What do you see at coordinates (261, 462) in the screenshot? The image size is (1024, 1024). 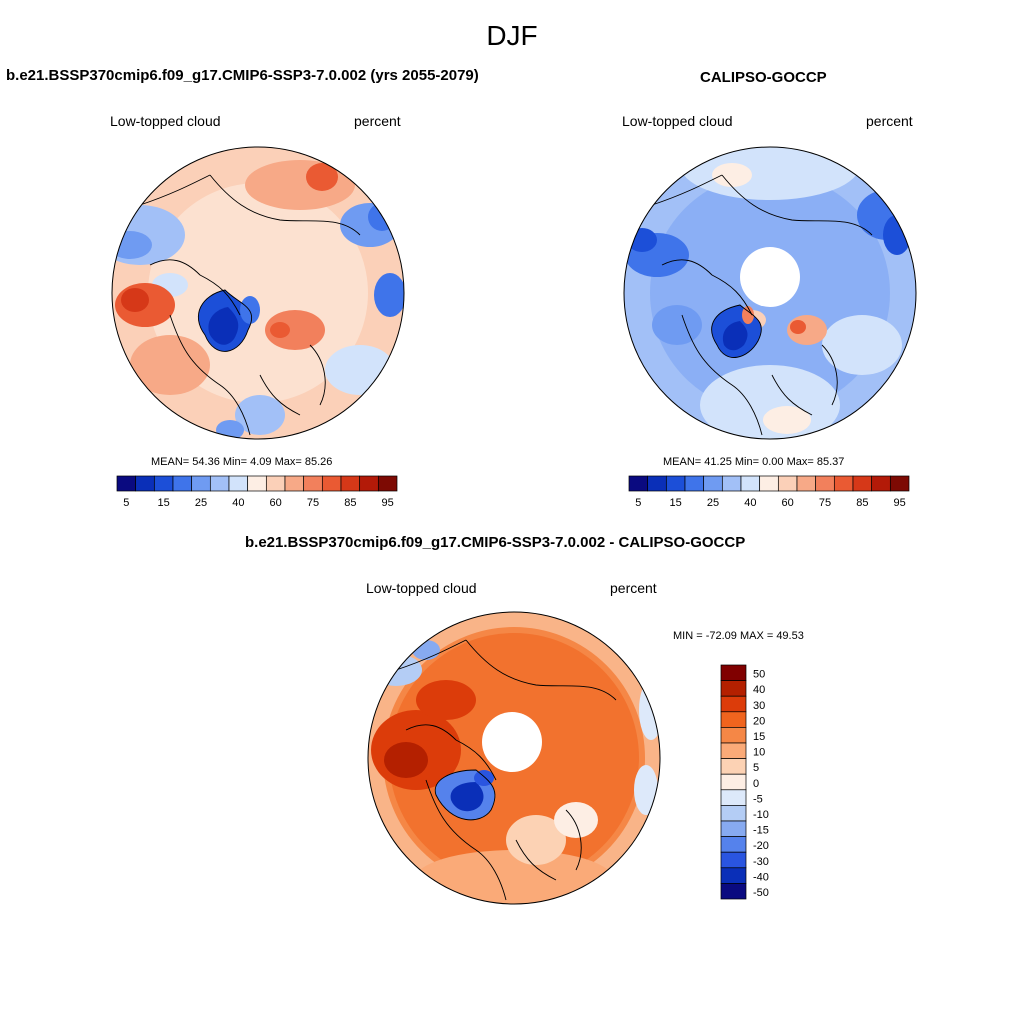 I see `panel1-min-value: 4.09` at bounding box center [261, 462].